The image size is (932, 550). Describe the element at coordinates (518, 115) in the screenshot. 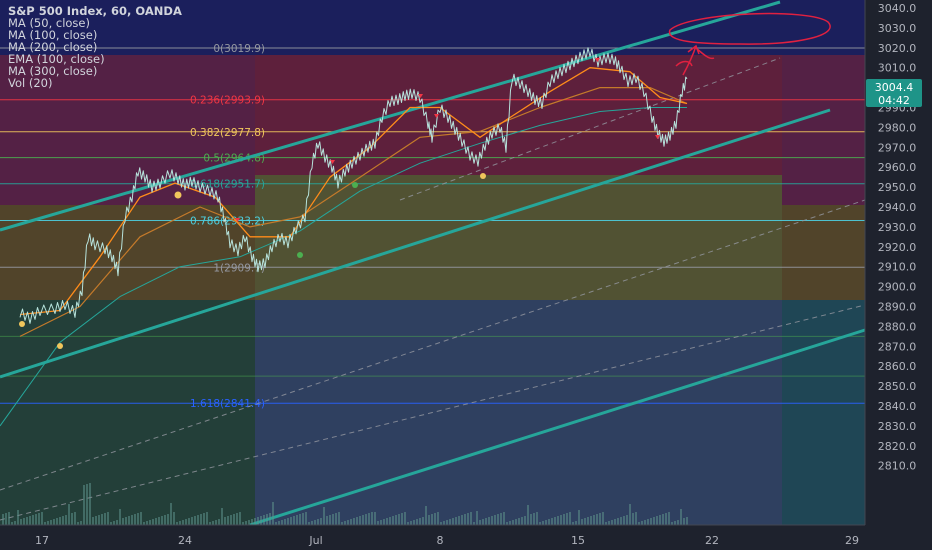

I see `zone-fib-red` at that location.